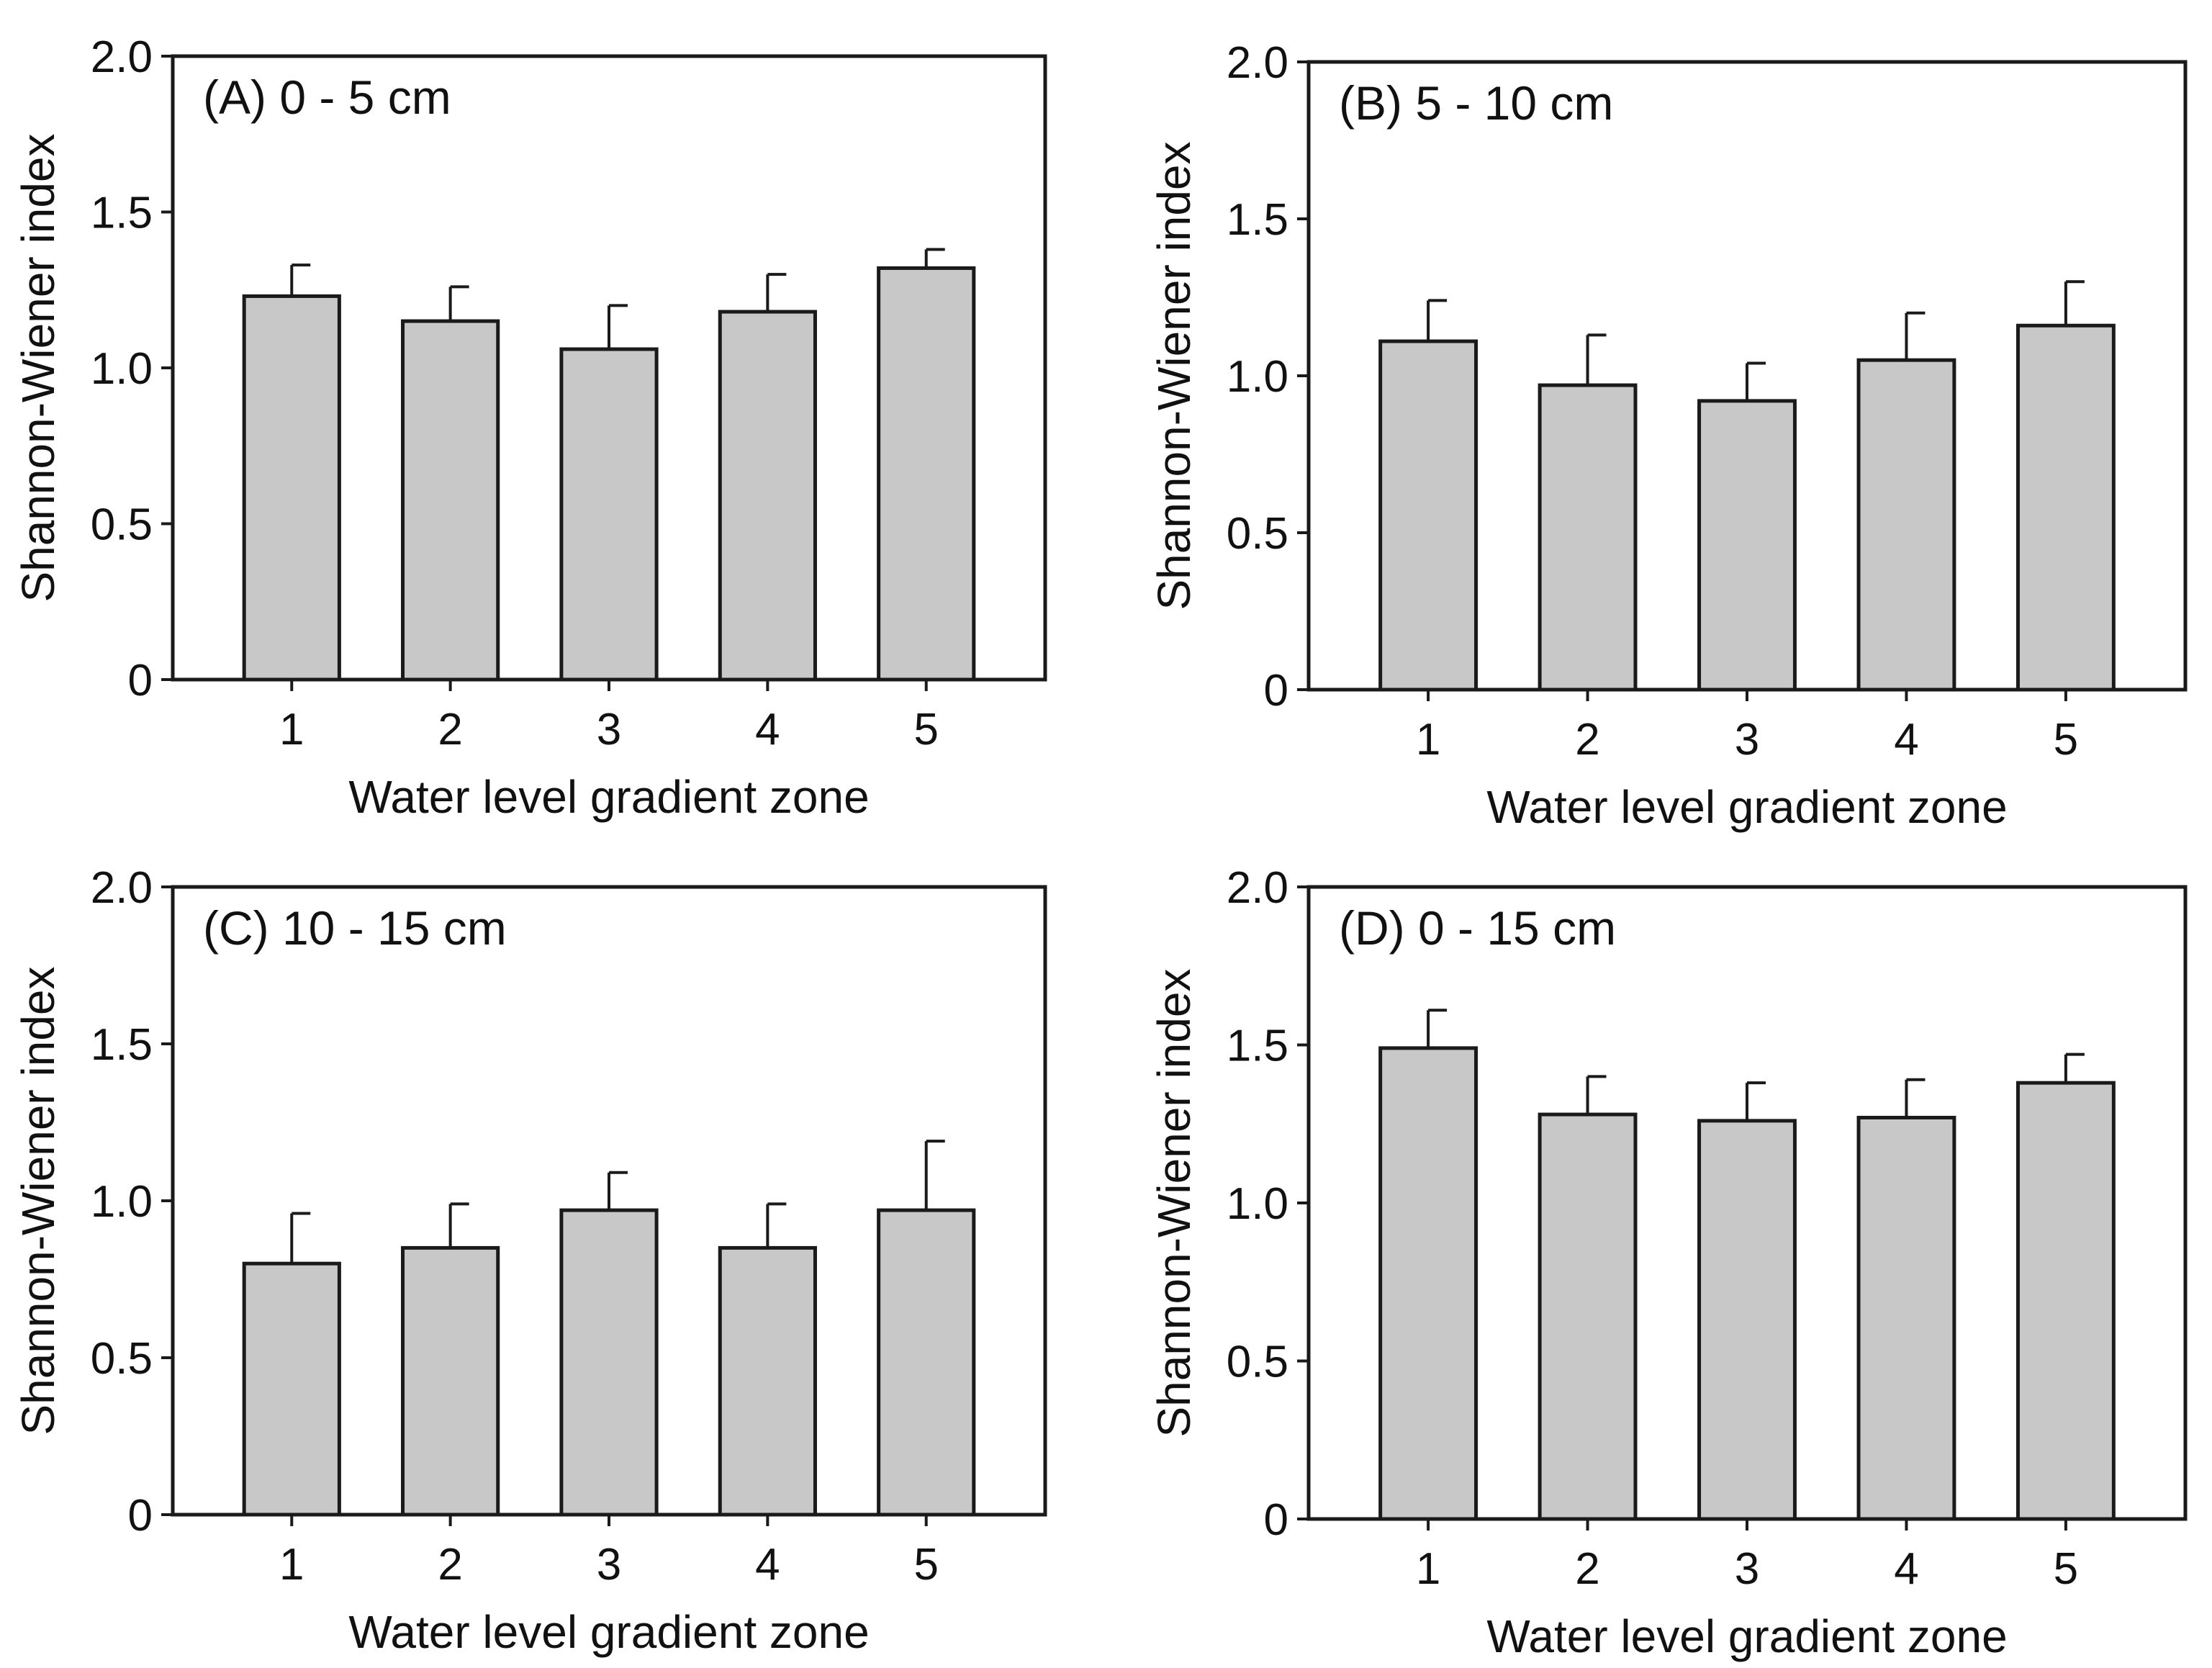 The width and height of the screenshot is (2212, 1668). What do you see at coordinates (327, 97) in the screenshot?
I see `panel-title: (A) 0 - 5 cm` at bounding box center [327, 97].